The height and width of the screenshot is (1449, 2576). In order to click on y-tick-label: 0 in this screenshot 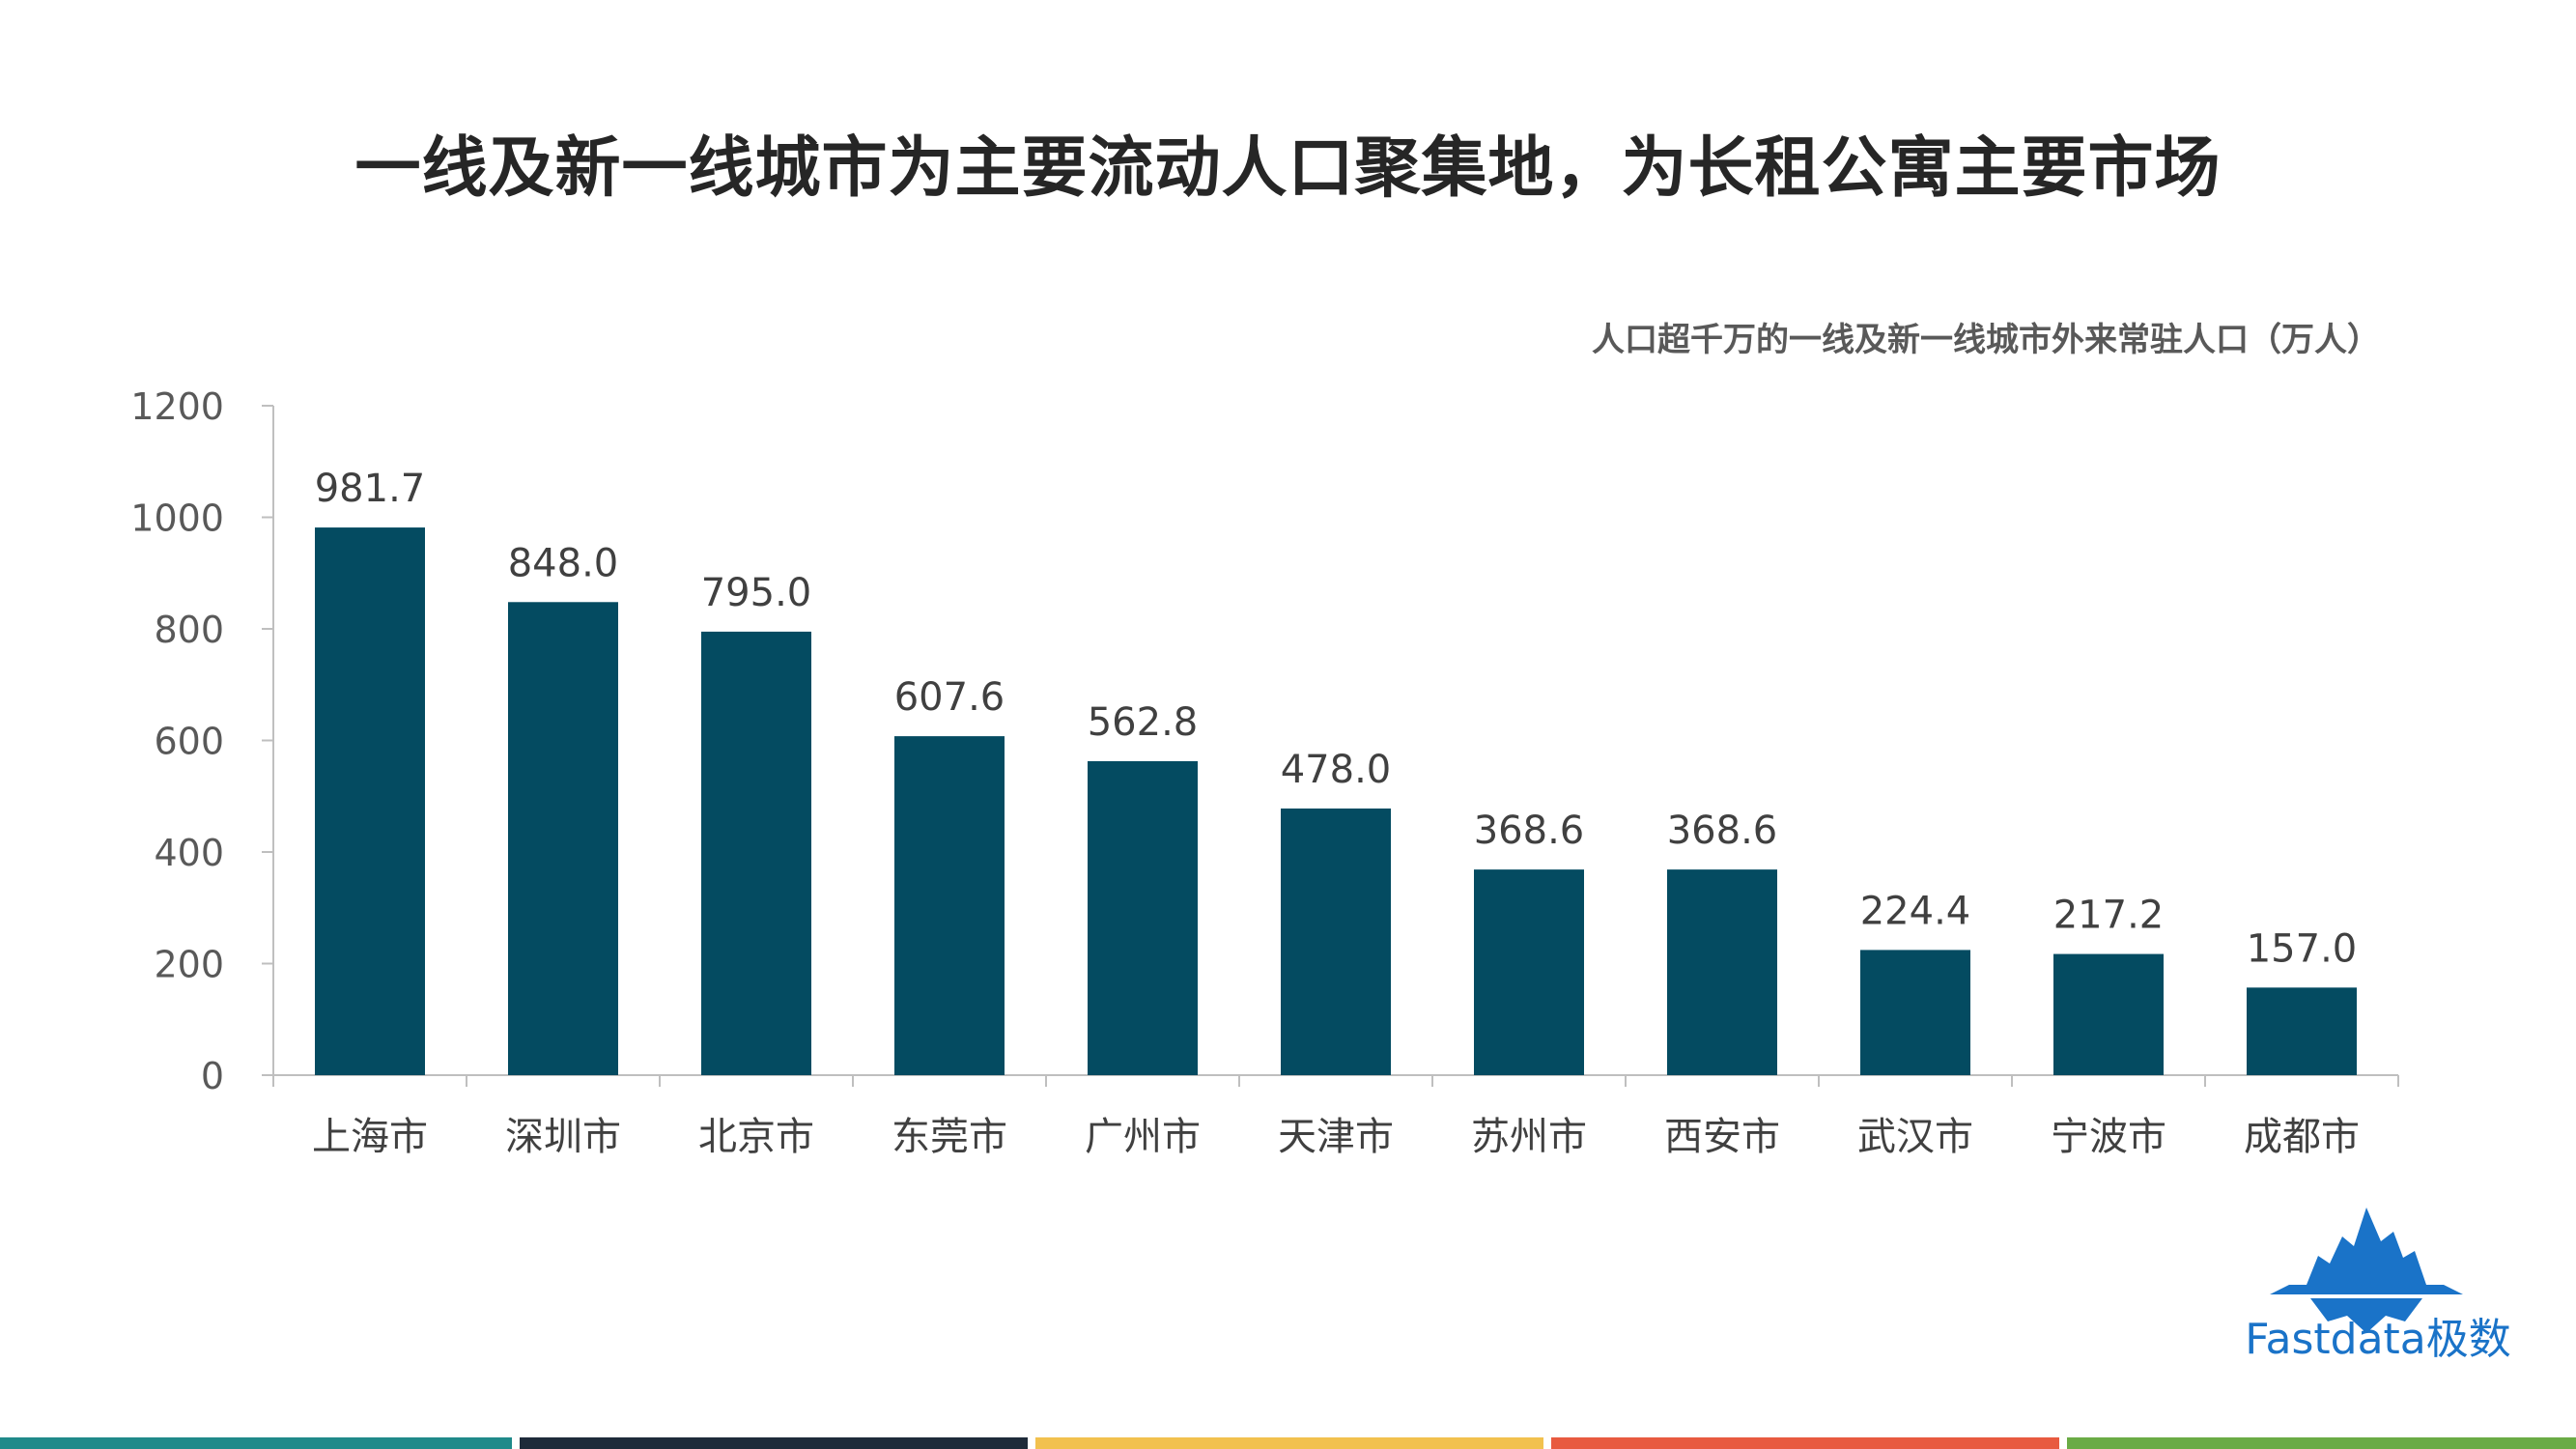, I will do `click(212, 1076)`.